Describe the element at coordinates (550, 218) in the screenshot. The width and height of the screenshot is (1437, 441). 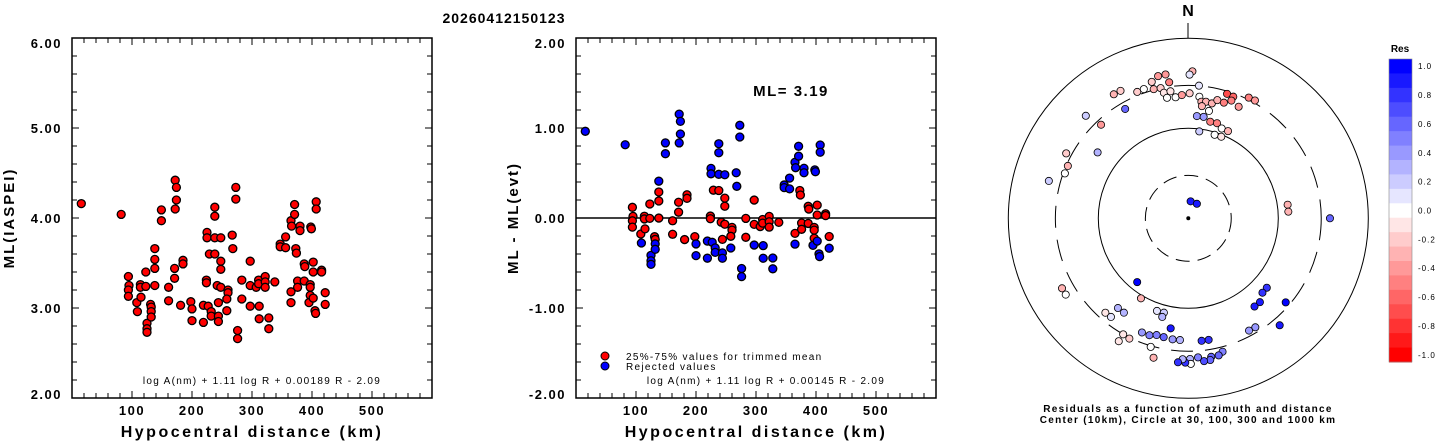
I see `y-tick-label: 0.00` at that location.